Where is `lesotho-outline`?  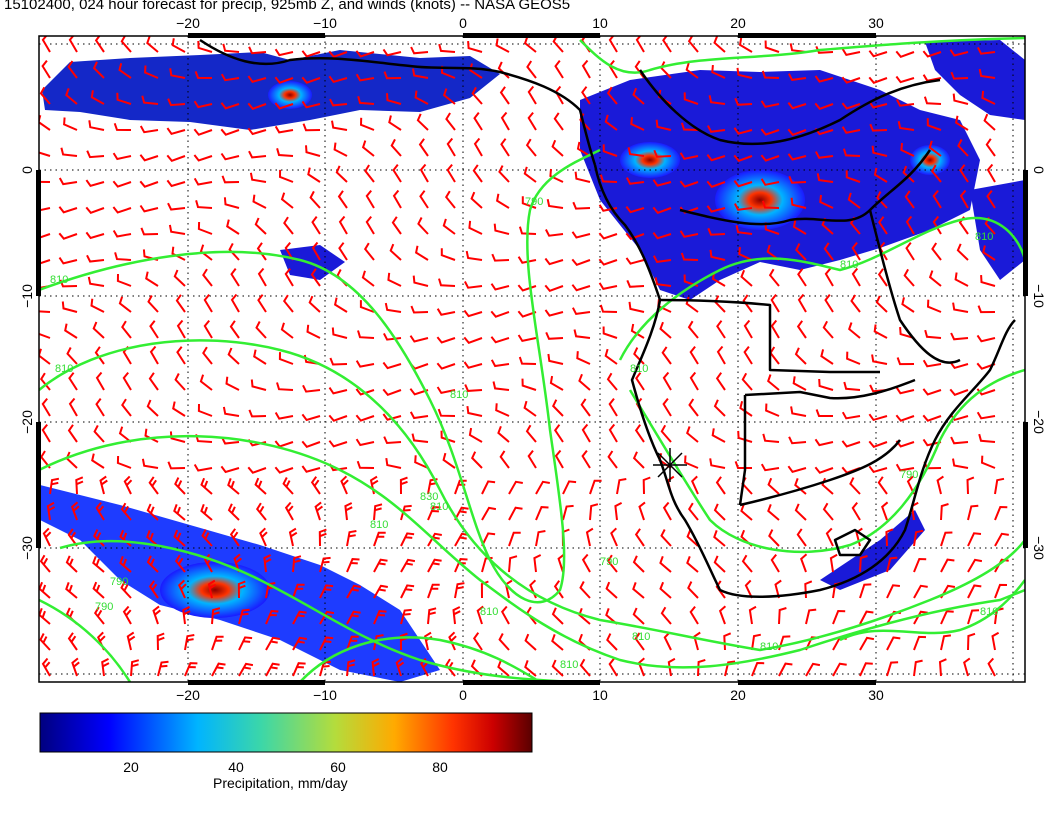
lesotho-outline is located at coordinates (852, 542).